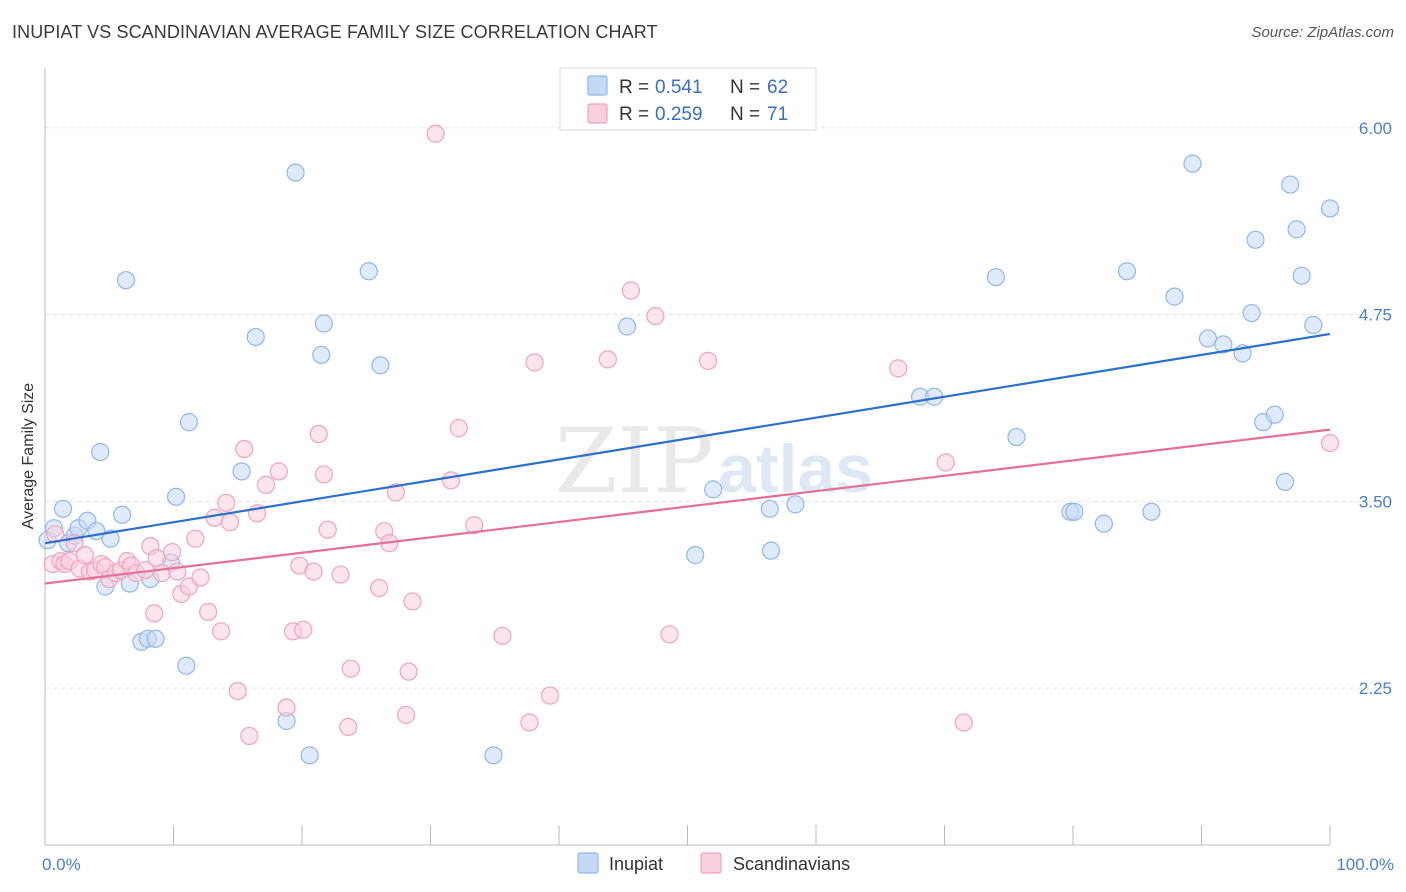 Image resolution: width=1406 pixels, height=892 pixels. What do you see at coordinates (597, 85) in the screenshot?
I see `legend-swatch-inupiat` at bounding box center [597, 85].